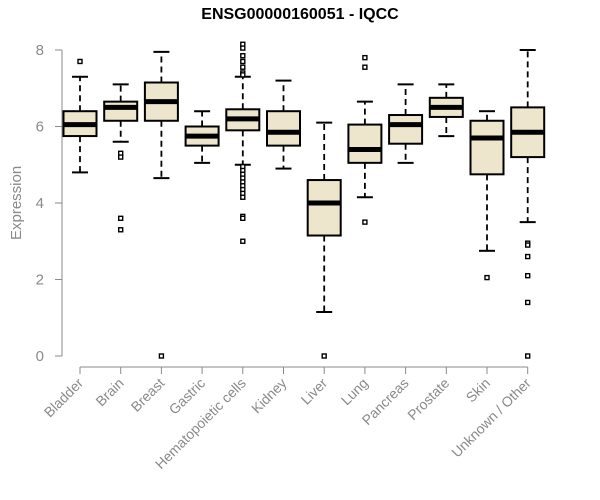  Describe the element at coordinates (40, 280) in the screenshot. I see `y-tick-label: 2` at that location.